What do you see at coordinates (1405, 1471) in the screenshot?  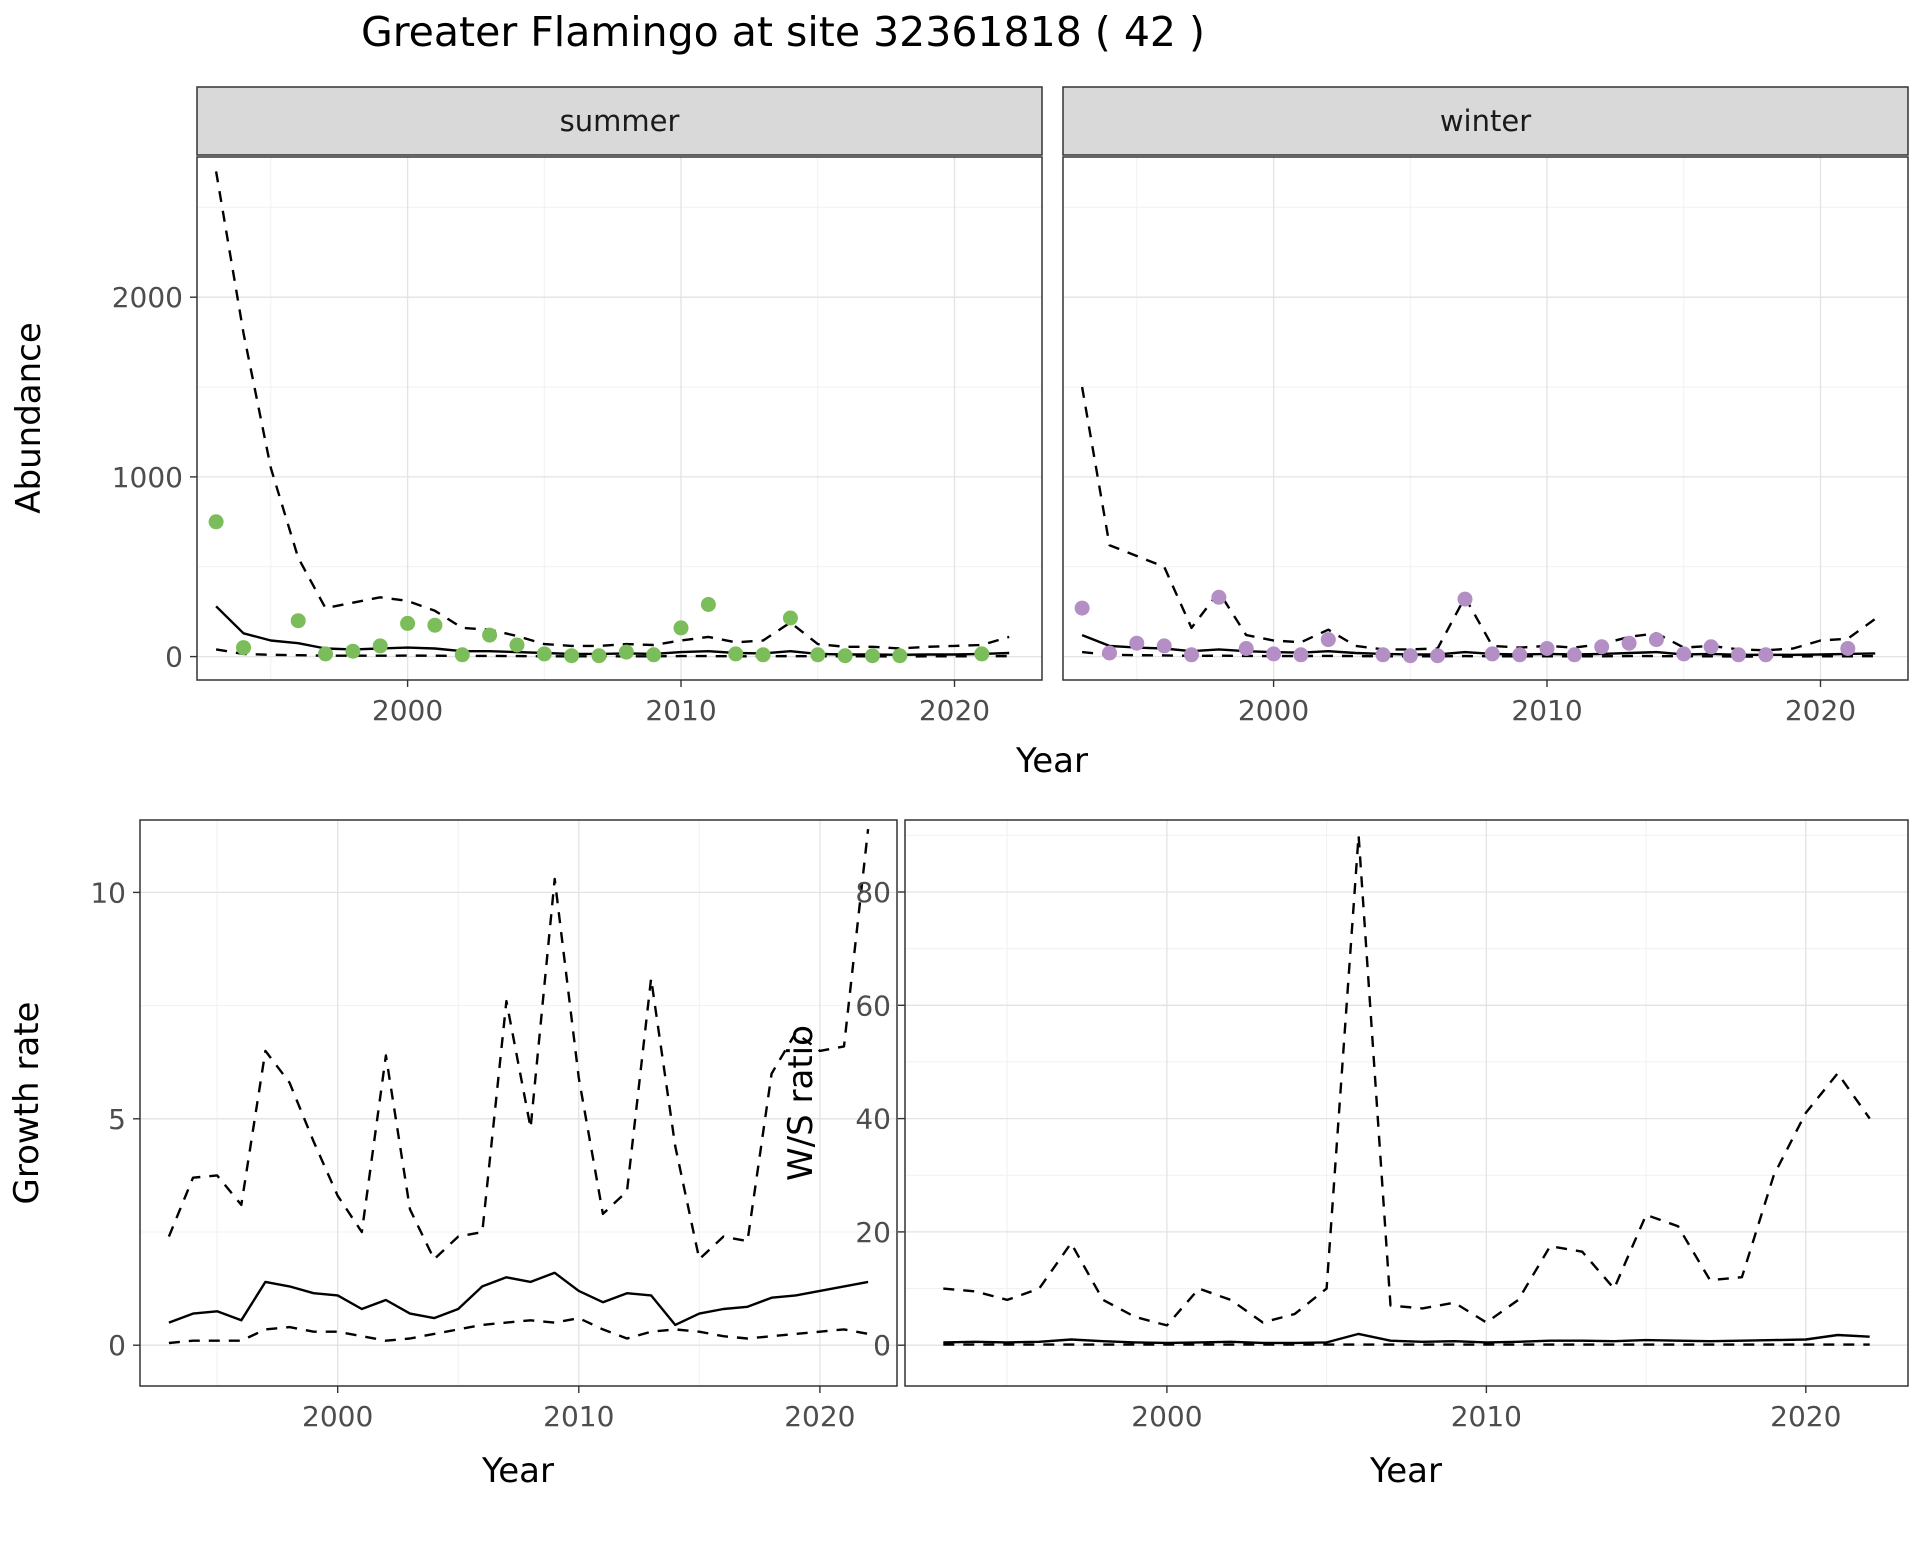 I see `x-axis-title-year-ws: Year` at bounding box center [1405, 1471].